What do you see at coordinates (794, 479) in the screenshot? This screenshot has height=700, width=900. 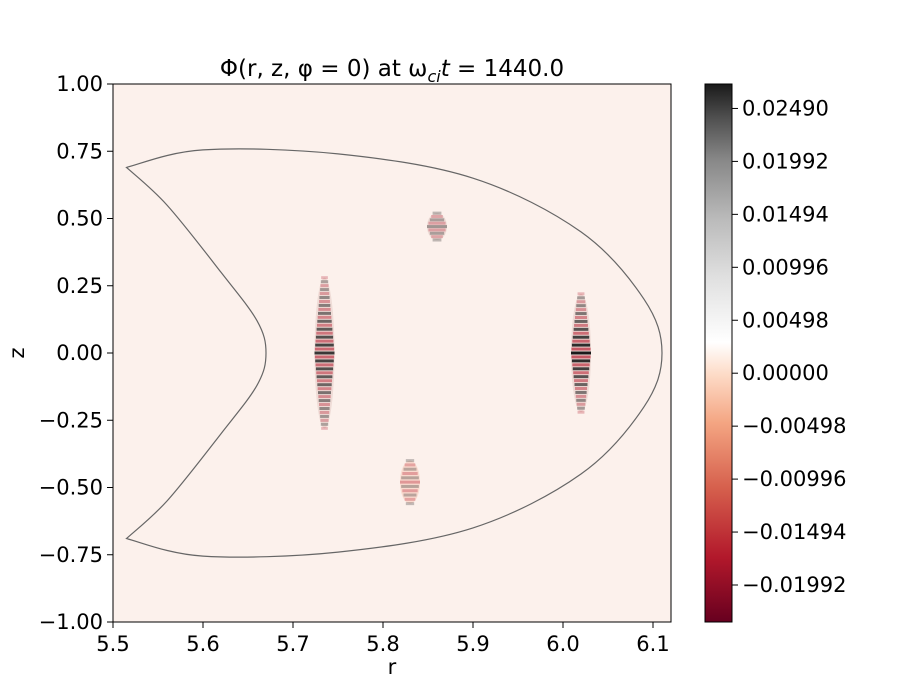 I see `colorbar-tick-label: −0.00996` at bounding box center [794, 479].